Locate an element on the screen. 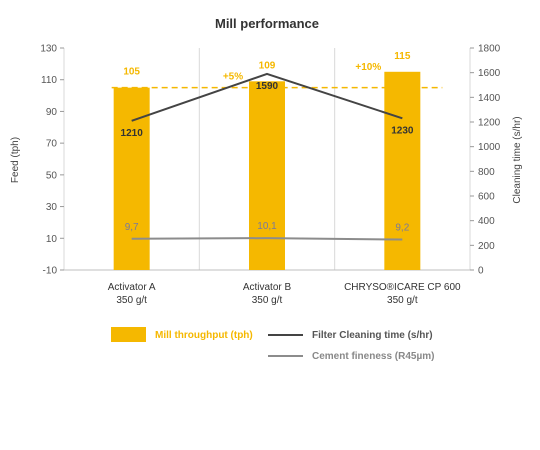 The height and width of the screenshot is (450, 540). line-filter-cleaning-time is located at coordinates (267, 97).